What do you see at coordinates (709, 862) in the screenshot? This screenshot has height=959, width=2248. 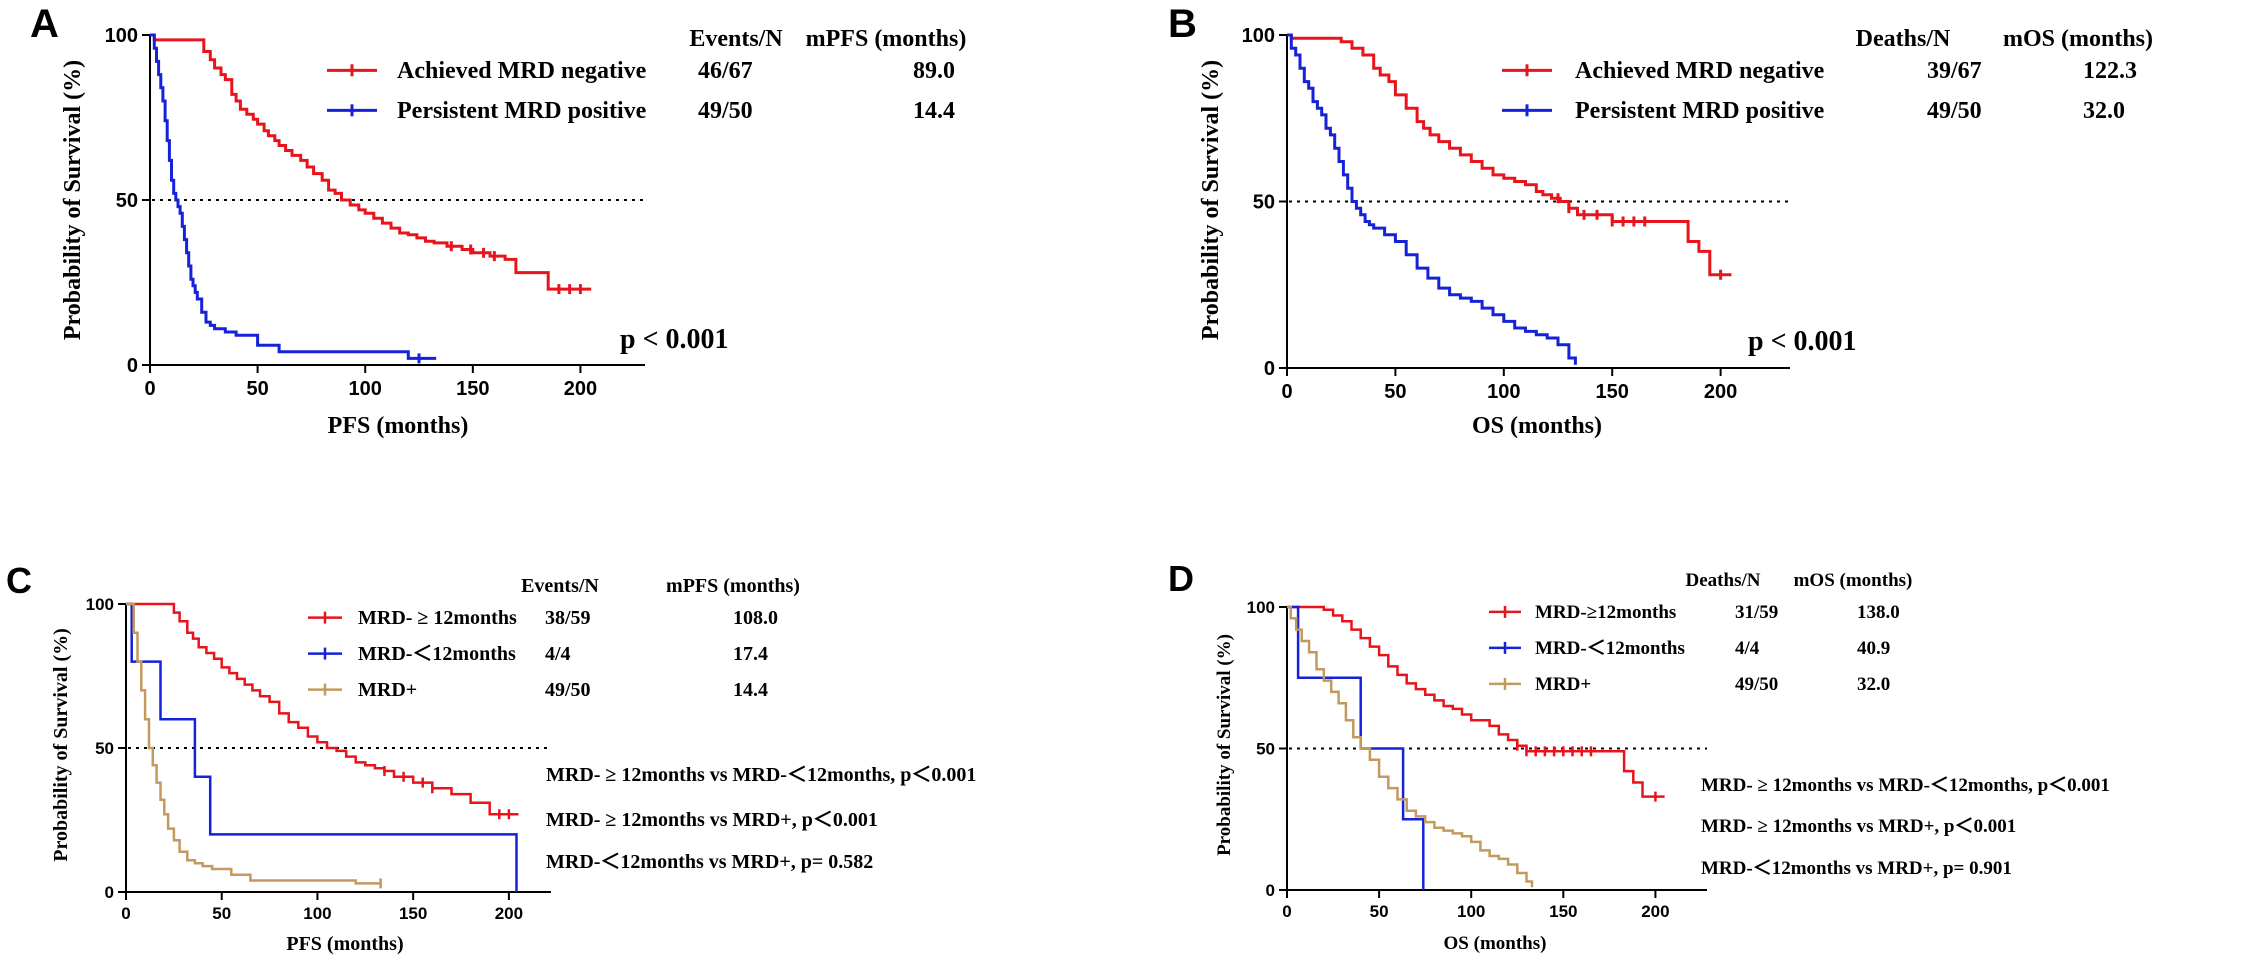 I see `comparison-text: MRD-＜12months vs MRD+, p= 0.582` at bounding box center [709, 862].